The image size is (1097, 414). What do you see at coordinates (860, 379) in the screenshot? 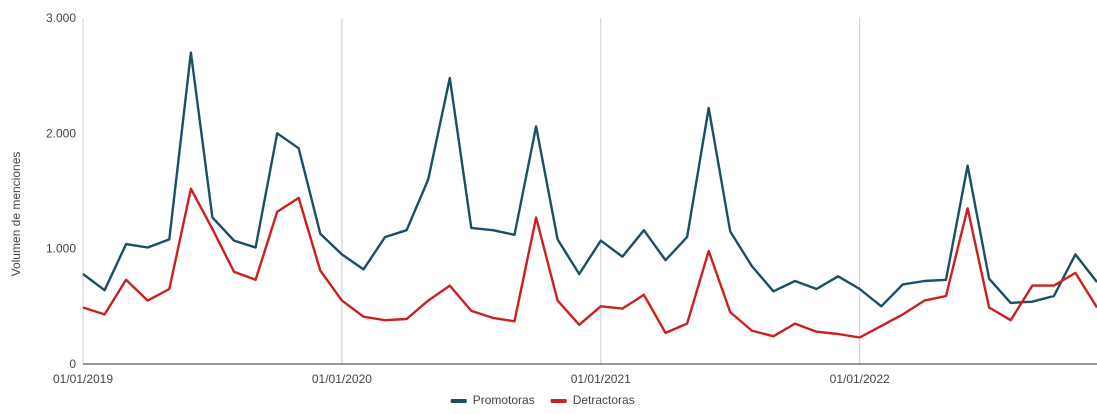
I see `x-tick-label: 01/01/2022` at bounding box center [860, 379].